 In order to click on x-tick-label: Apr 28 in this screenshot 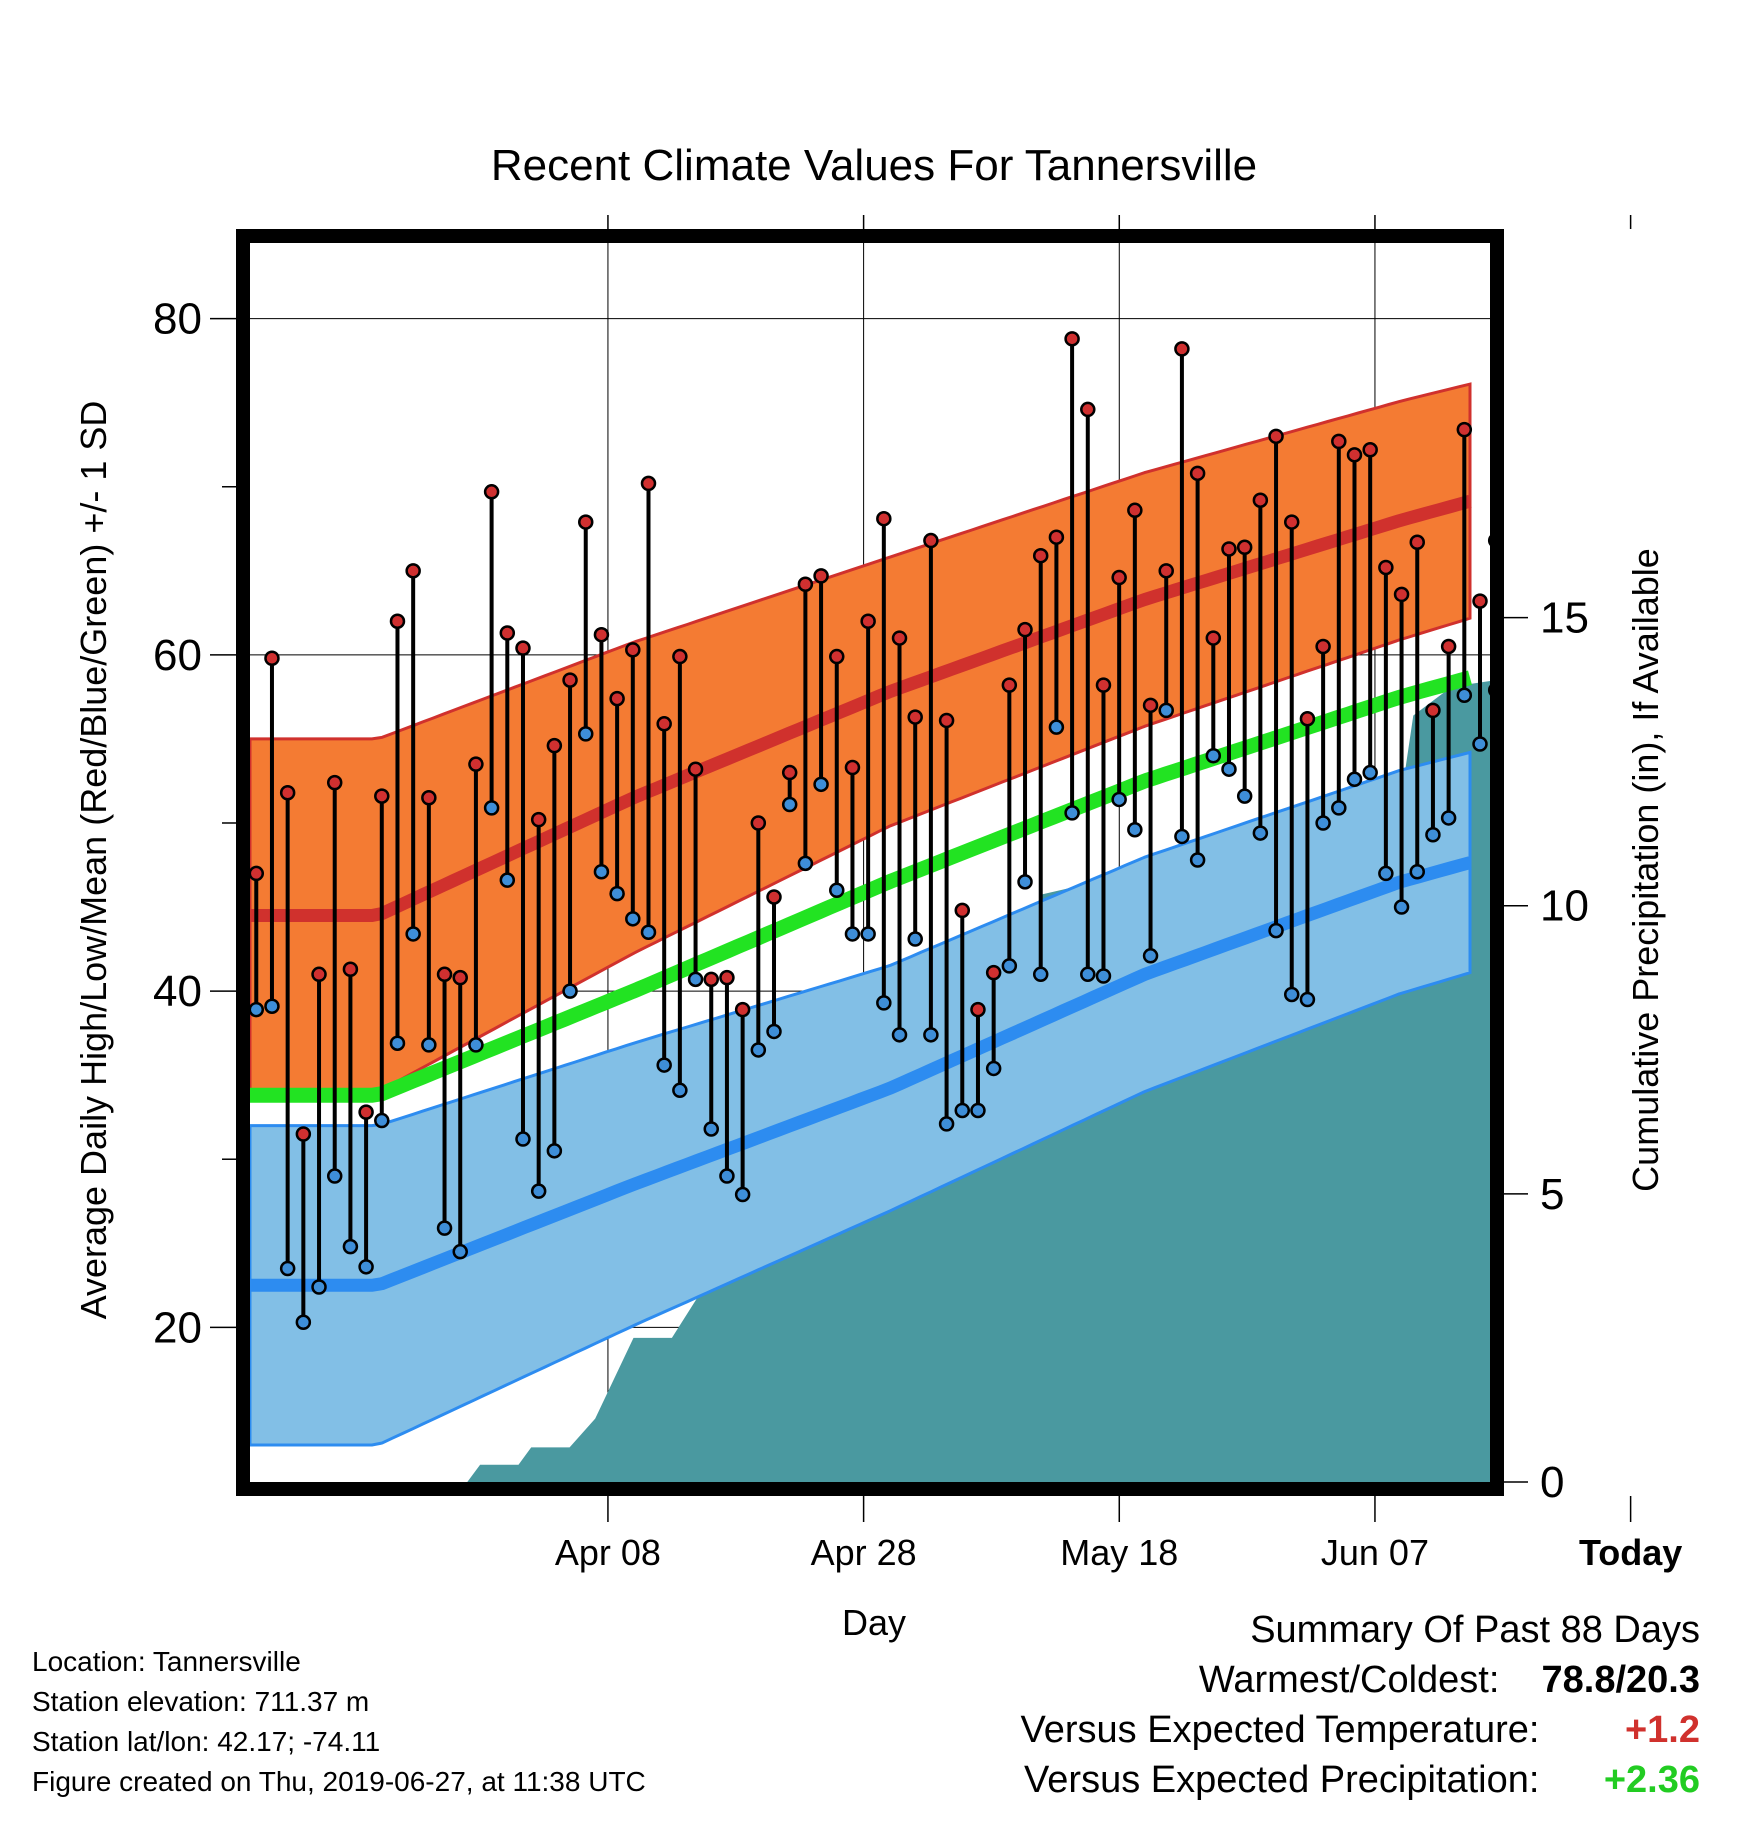, I will do `click(864, 1552)`.